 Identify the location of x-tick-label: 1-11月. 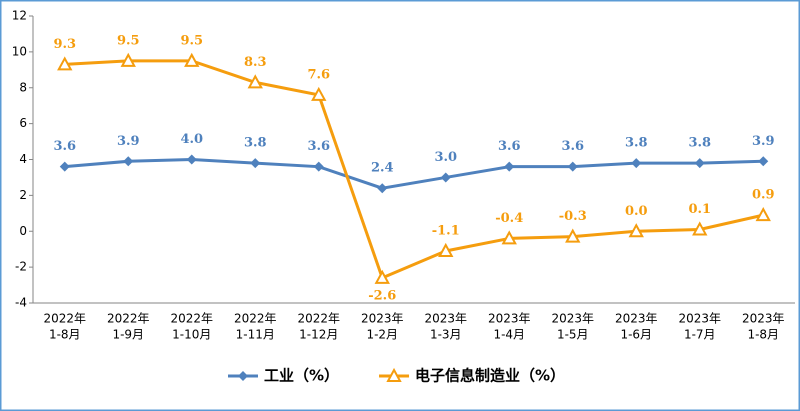
(255, 335).